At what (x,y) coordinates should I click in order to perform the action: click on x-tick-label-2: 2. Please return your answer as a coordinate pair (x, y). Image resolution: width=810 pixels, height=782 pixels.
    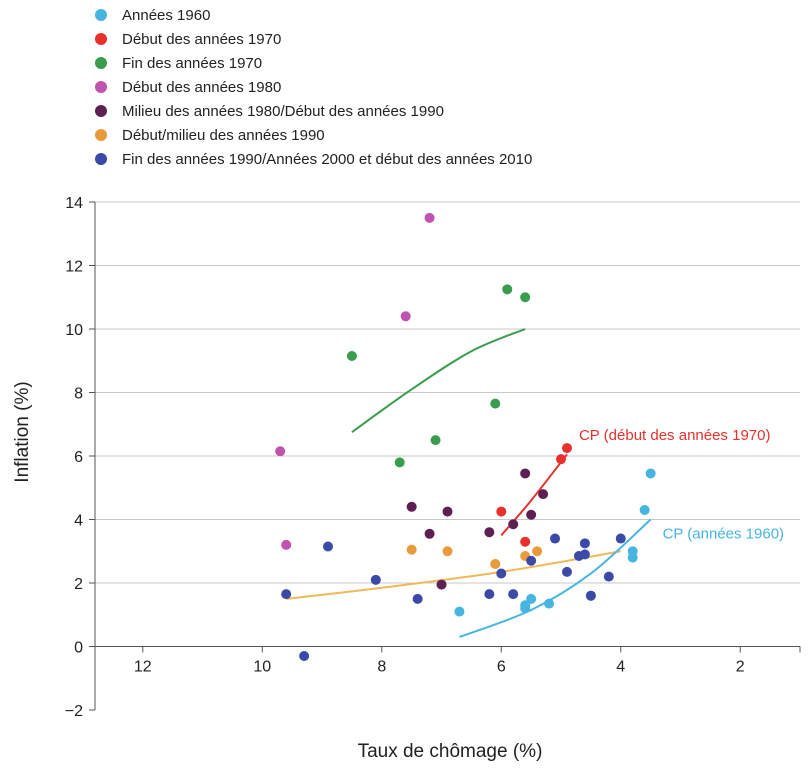
    Looking at the image, I should click on (740, 667).